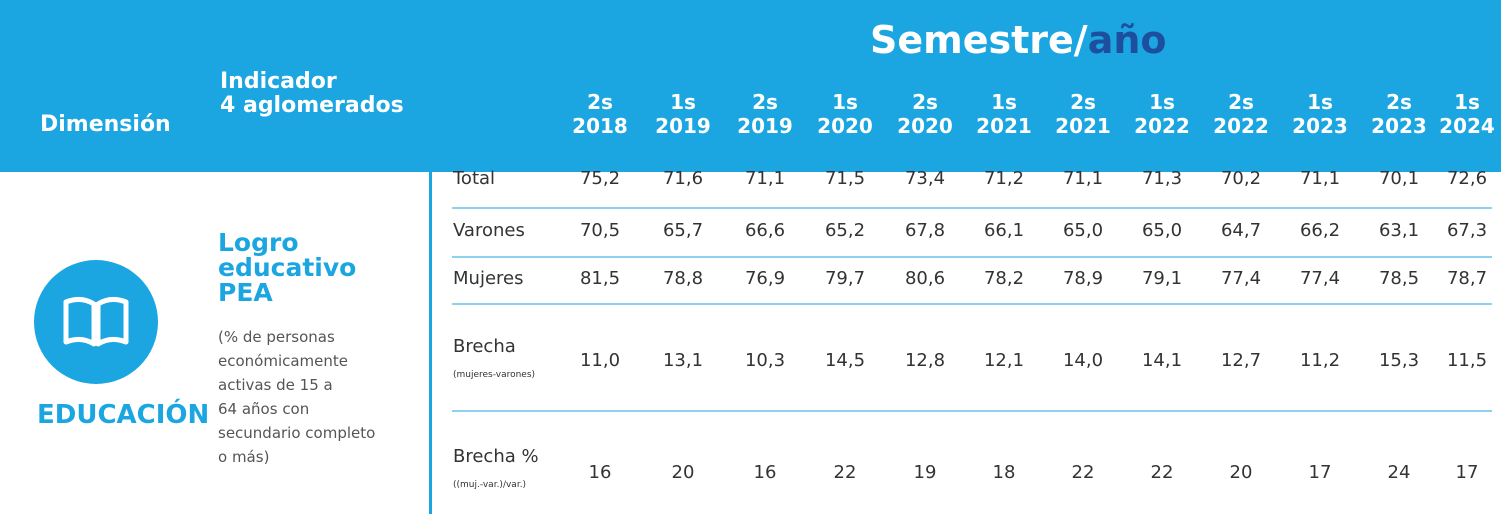 The width and height of the screenshot is (1501, 514). Describe the element at coordinates (1241, 360) in the screenshot. I see `cell: 12,7` at that location.